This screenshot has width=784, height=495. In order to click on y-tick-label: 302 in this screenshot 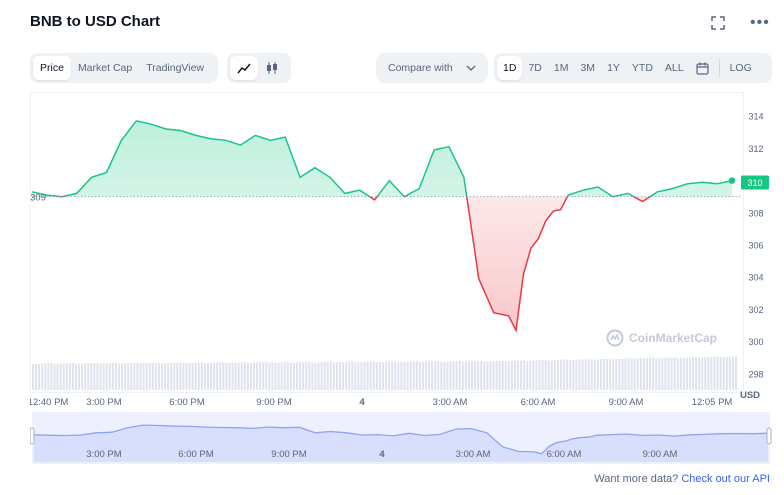, I will do `click(755, 310)`.